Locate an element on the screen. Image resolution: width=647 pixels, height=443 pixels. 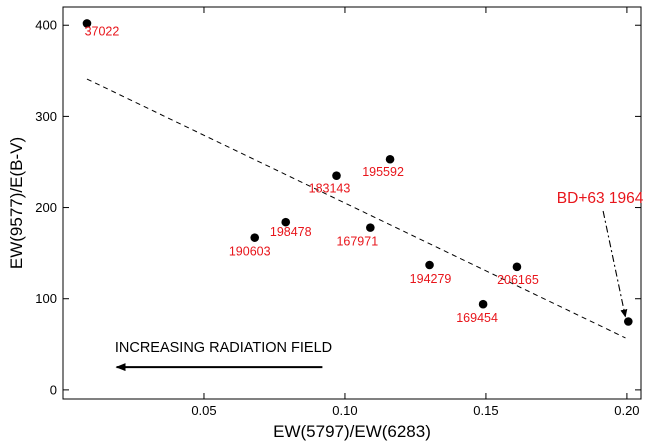
point-label: 183143 is located at coordinates (330, 189).